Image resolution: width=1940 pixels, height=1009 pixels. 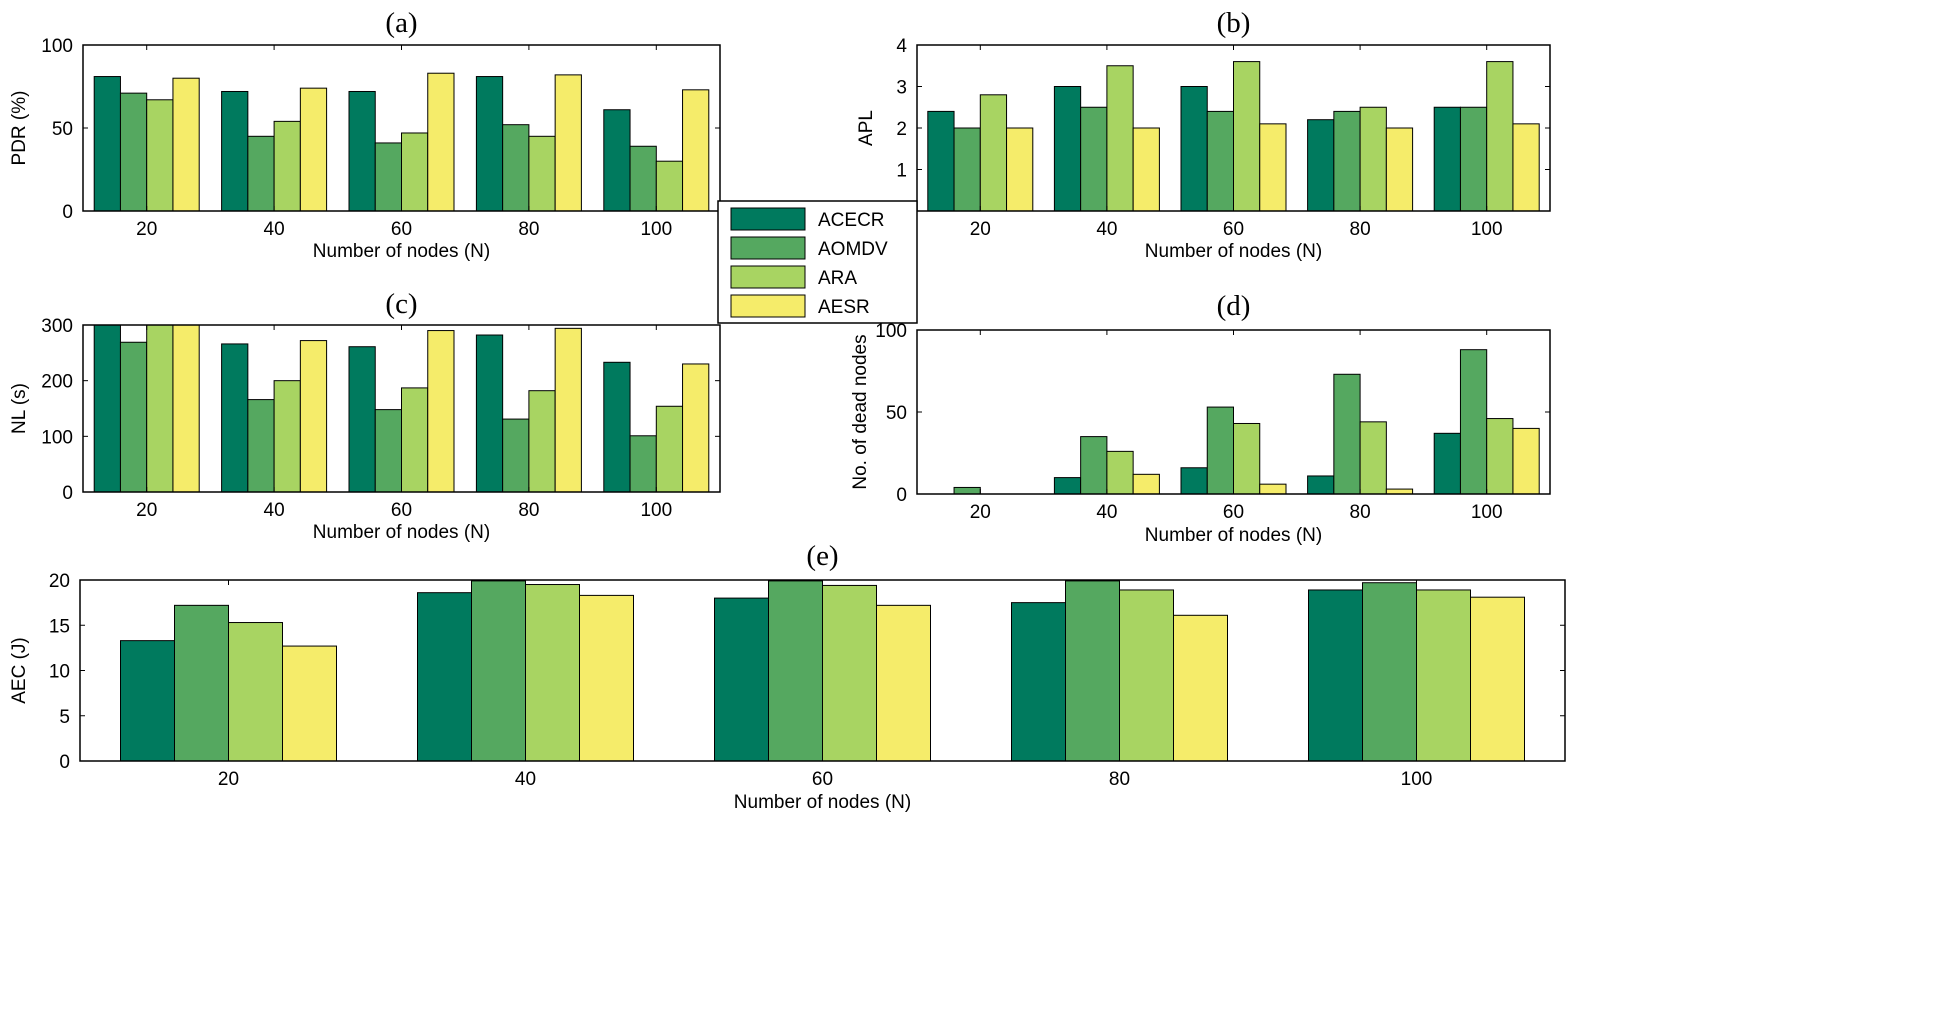 What do you see at coordinates (19, 408) in the screenshot?
I see `y-axis-label: NL (s)` at bounding box center [19, 408].